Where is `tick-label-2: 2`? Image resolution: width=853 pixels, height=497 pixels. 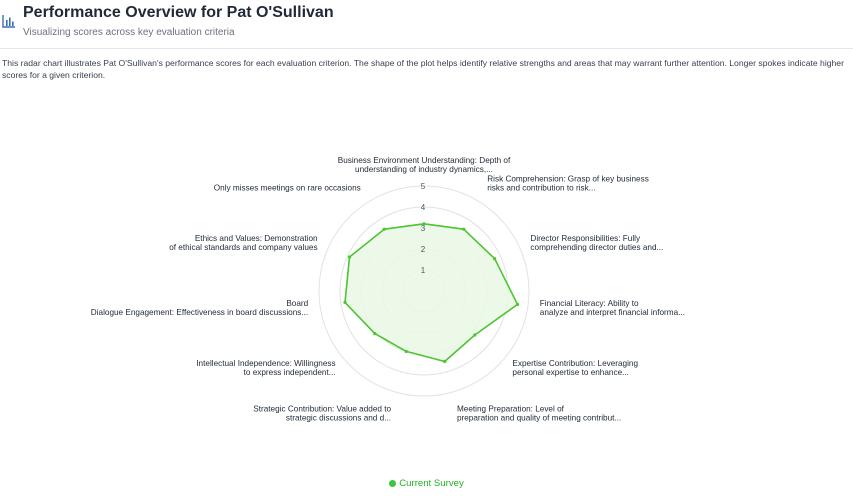
tick-label-2: 2 is located at coordinates (423, 249).